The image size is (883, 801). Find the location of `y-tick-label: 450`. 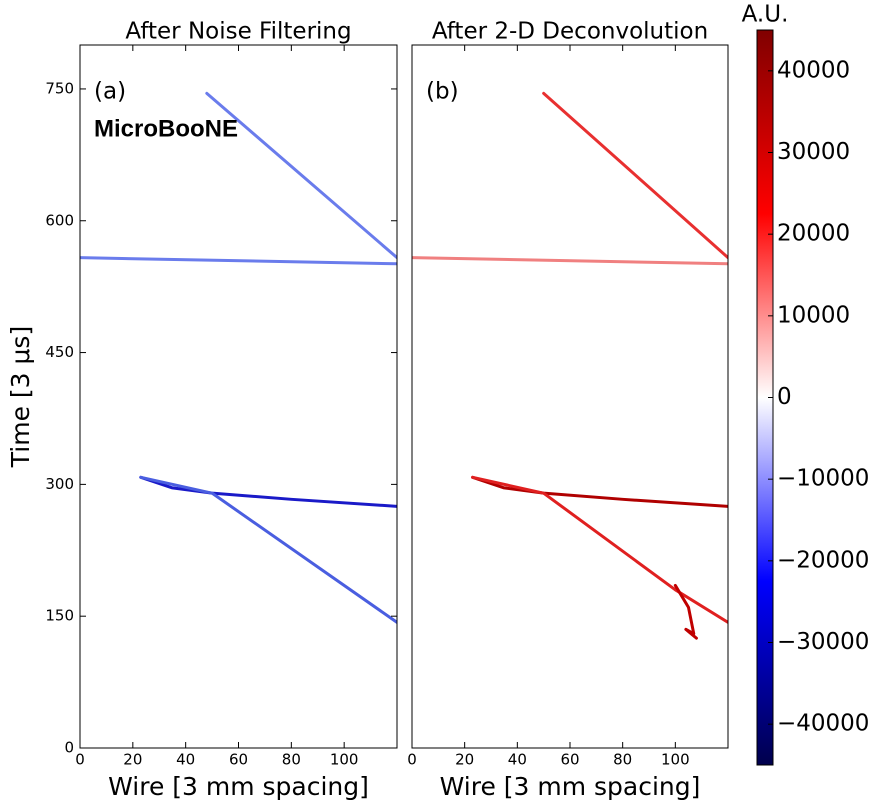

y-tick-label: 450 is located at coordinates (59, 352).